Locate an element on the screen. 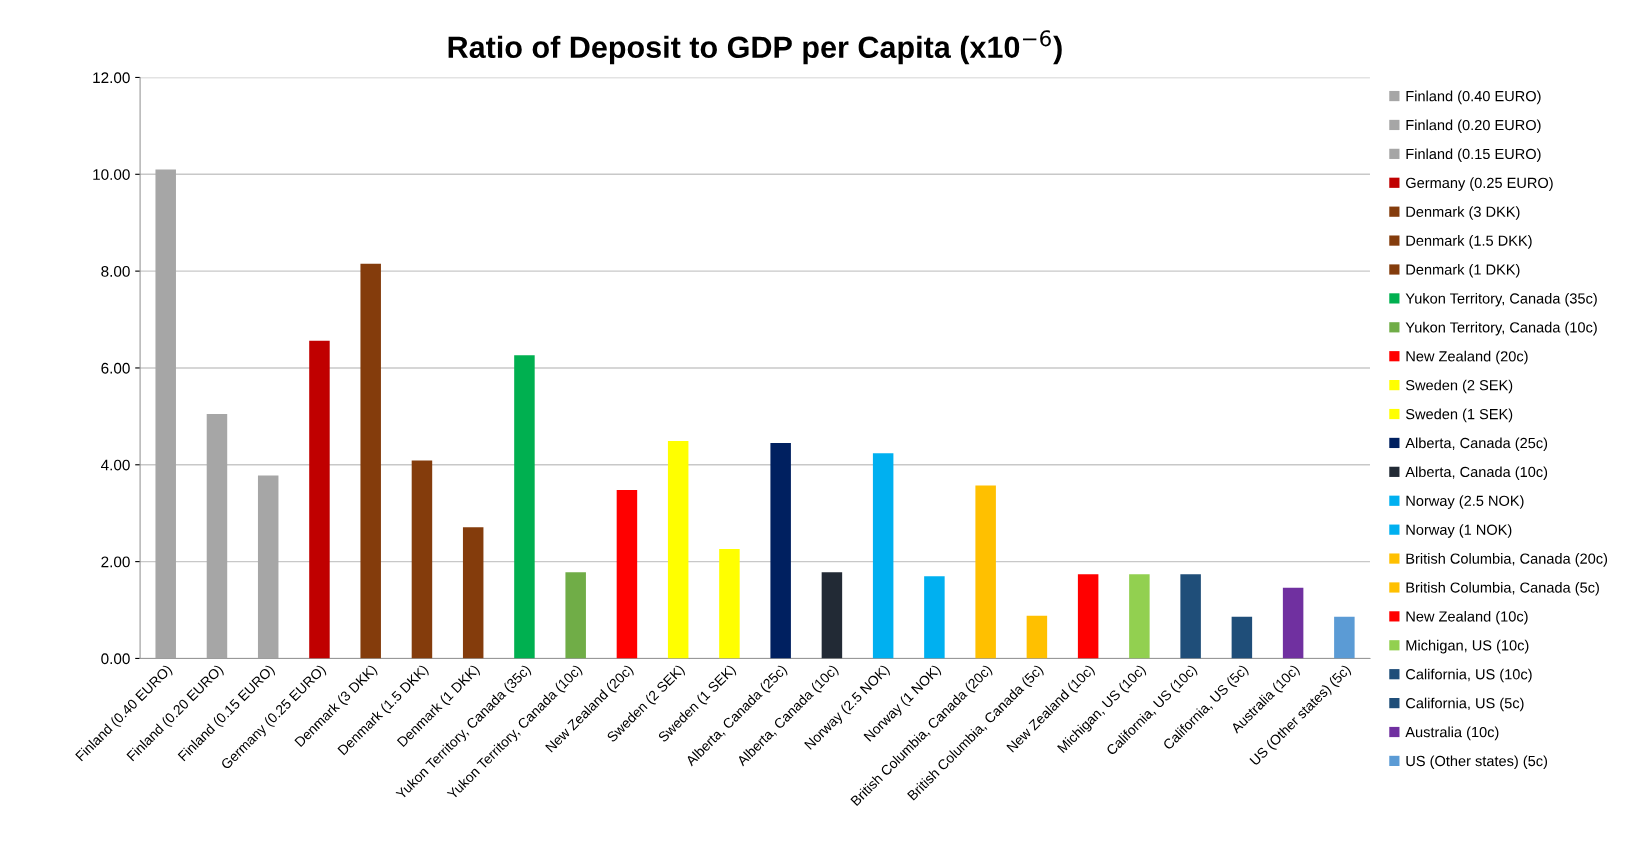  y-tick-label: 6.00 is located at coordinates (115, 368).